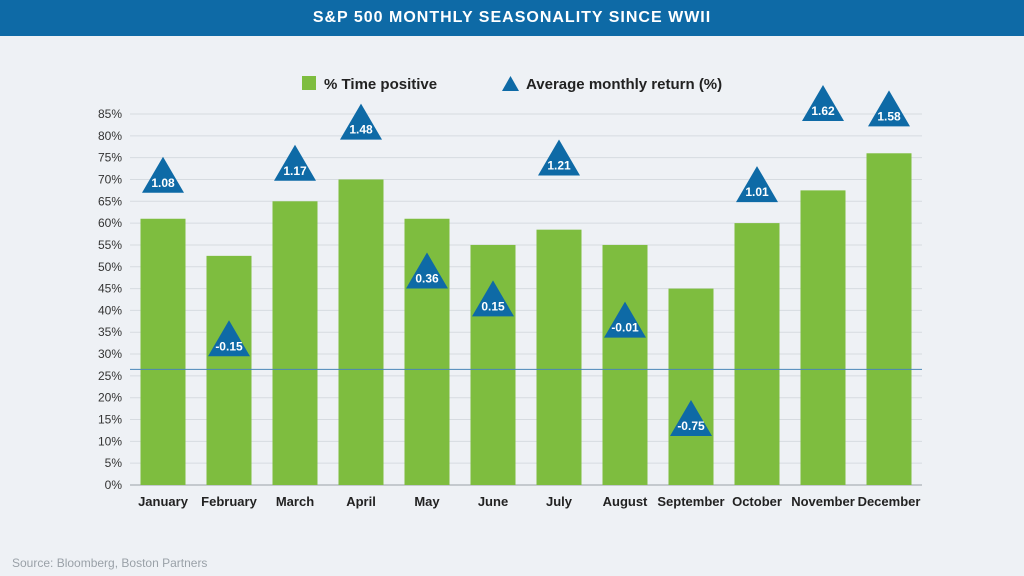 This screenshot has width=1024, height=576. What do you see at coordinates (110, 245) in the screenshot?
I see `y-tick-label: 55%` at bounding box center [110, 245].